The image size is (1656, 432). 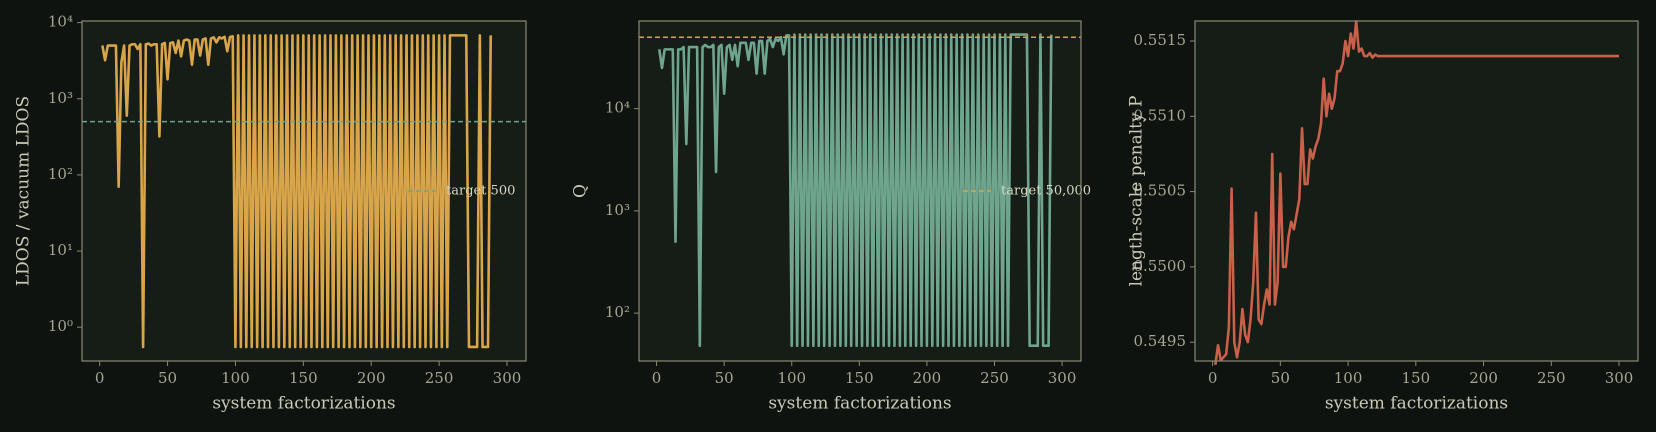 What do you see at coordinates (1160, 115) in the screenshot?
I see `y-tick-label: 0.5510` at bounding box center [1160, 115].